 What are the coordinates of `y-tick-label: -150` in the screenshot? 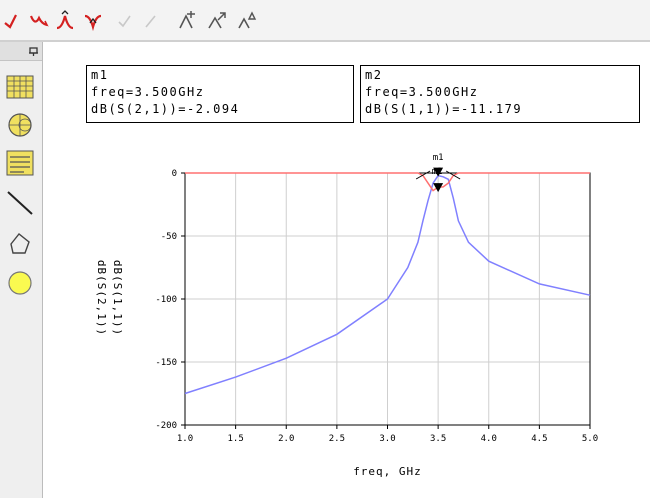 It's located at (166, 363).